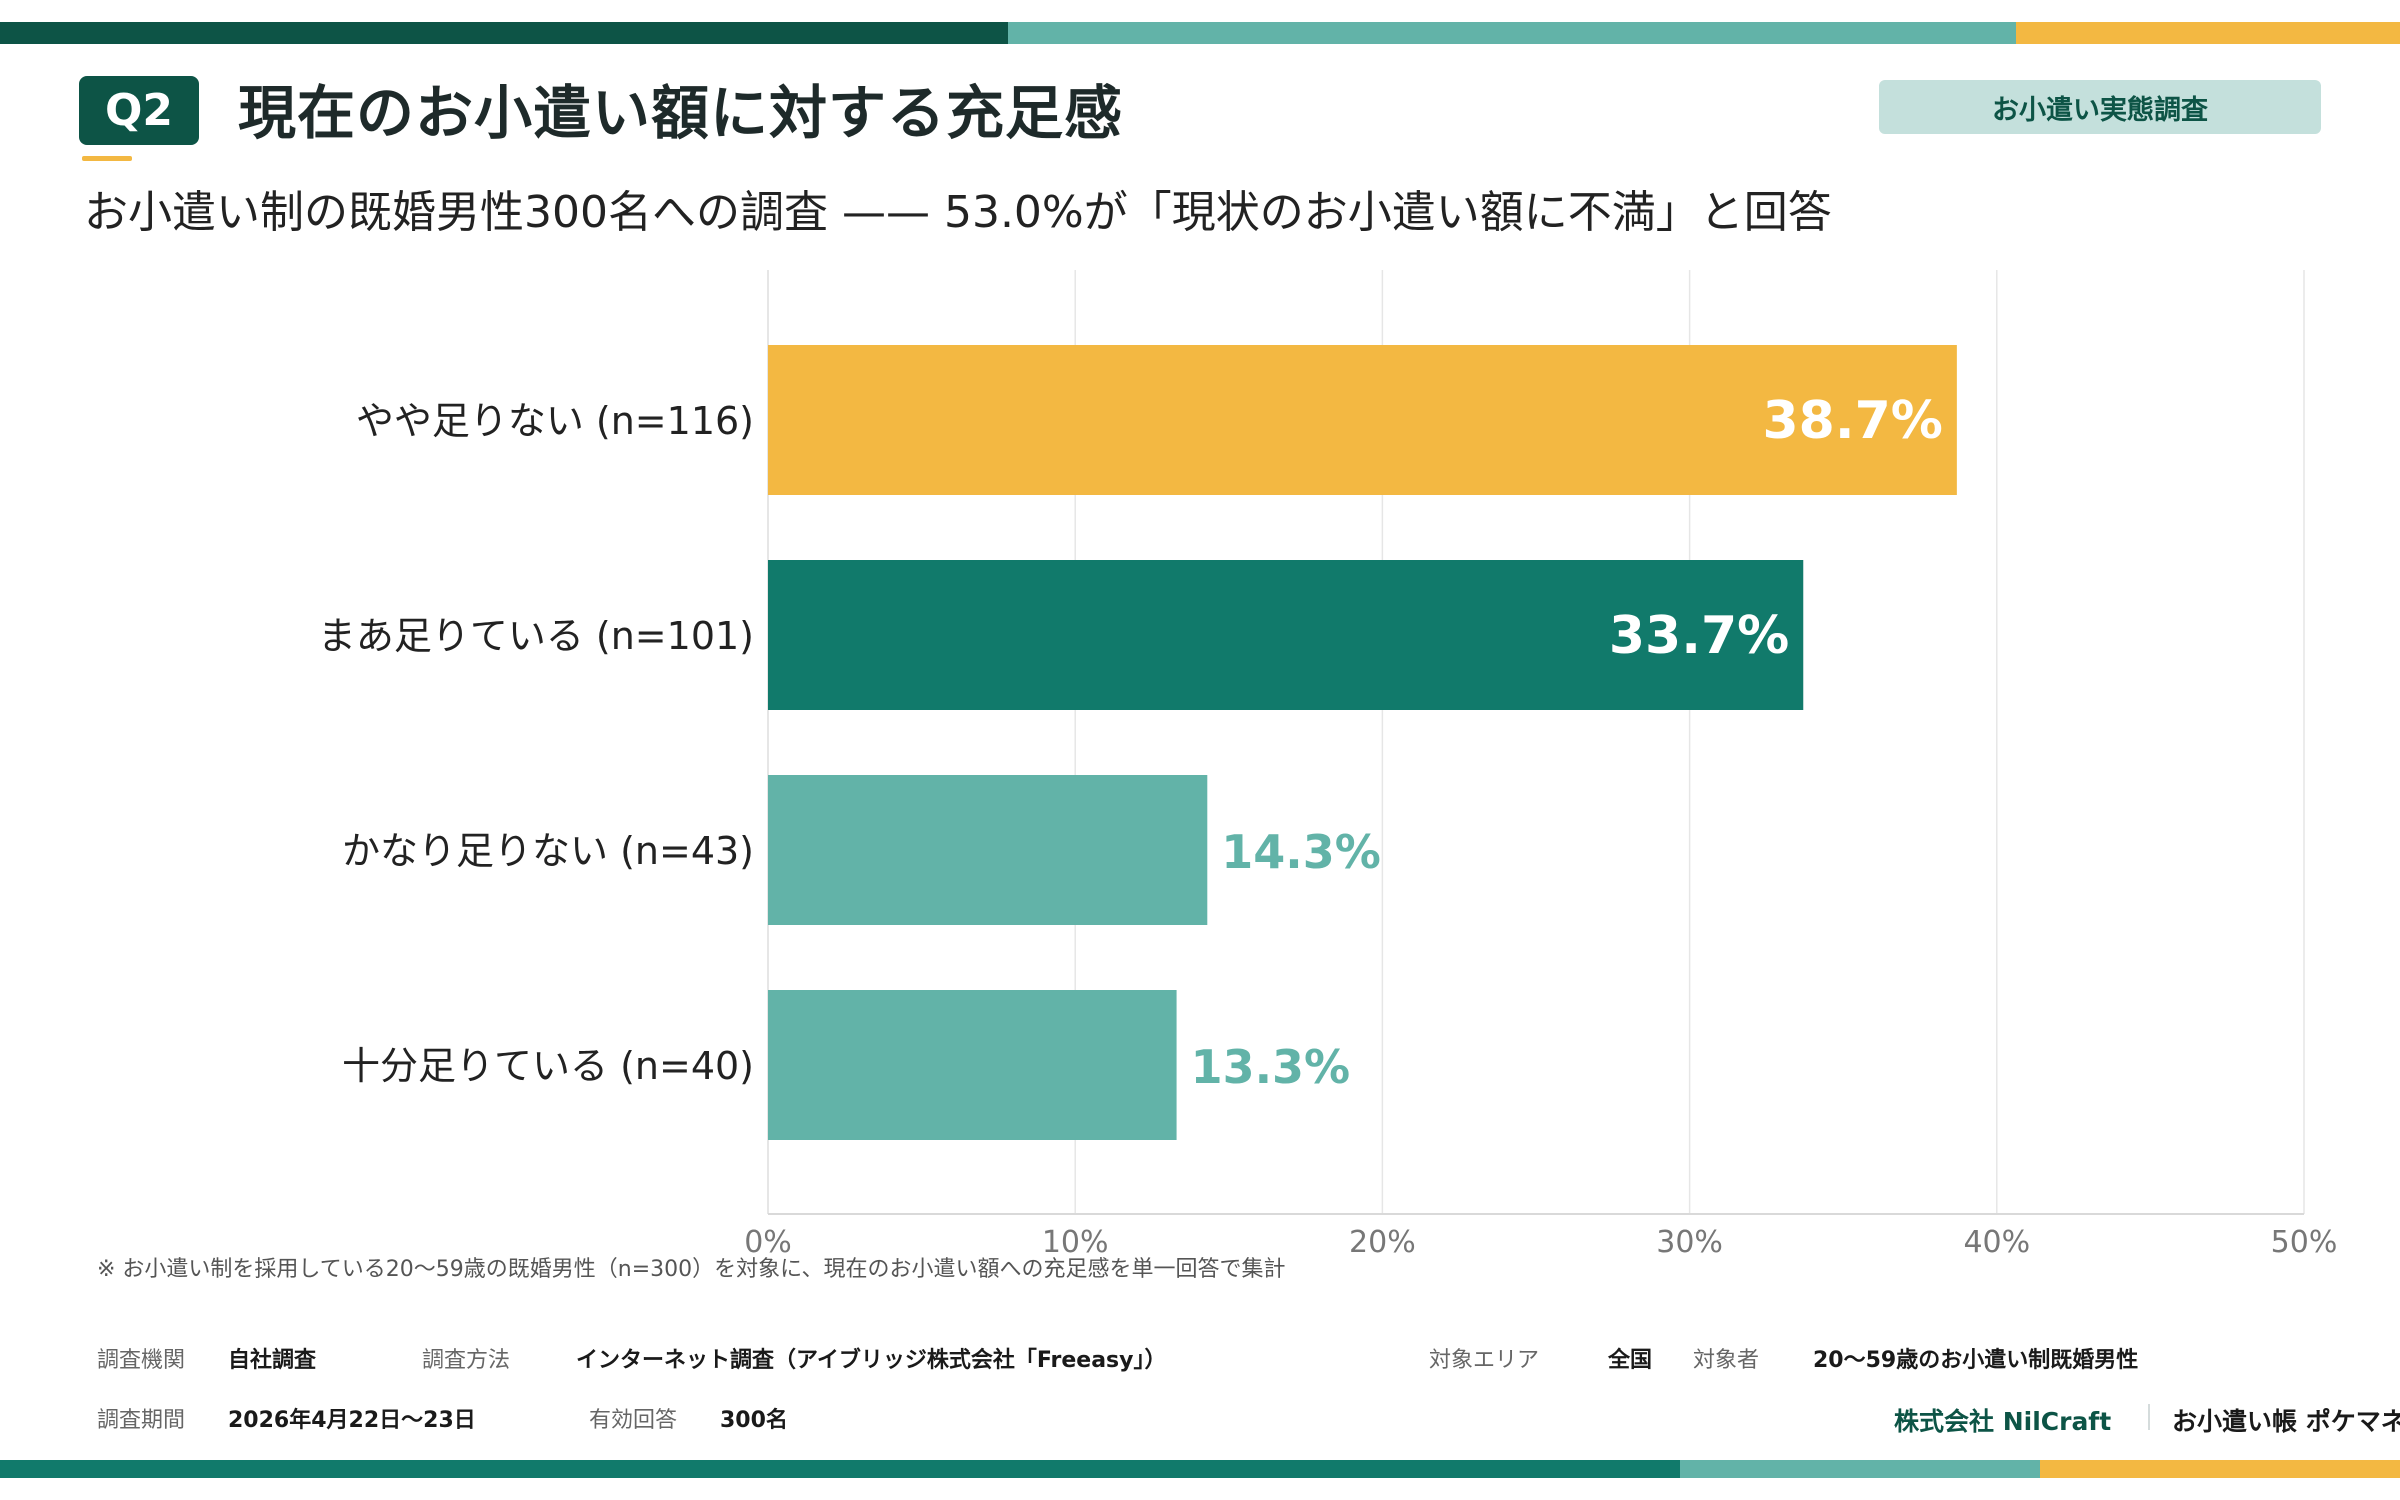 Image resolution: width=2400 pixels, height=1500 pixels. I want to click on badge-underline, so click(107, 158).